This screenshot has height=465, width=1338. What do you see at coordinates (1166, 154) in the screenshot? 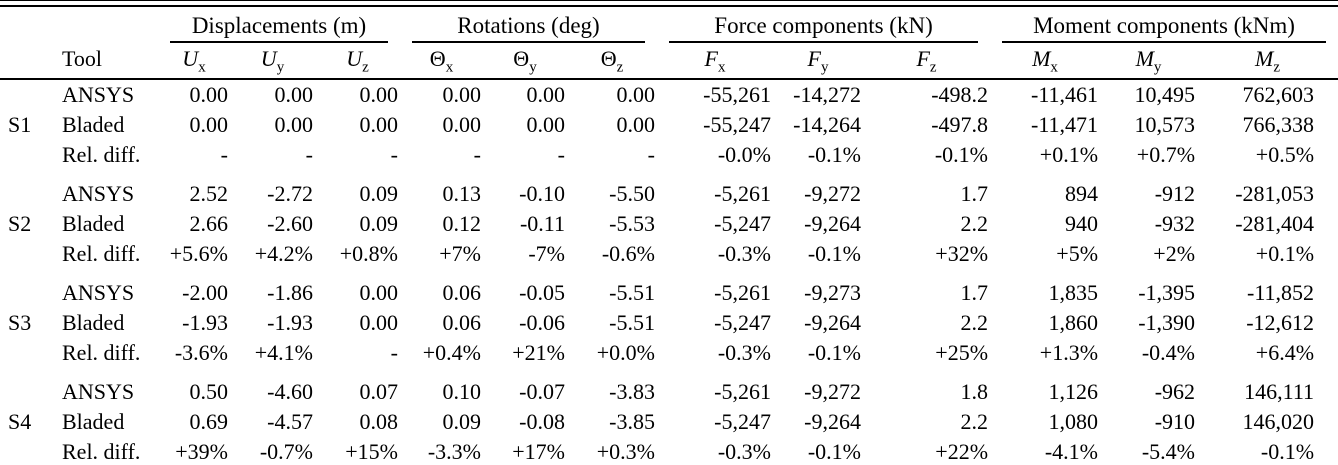
I see `value-cell: +0.7%` at bounding box center [1166, 154].